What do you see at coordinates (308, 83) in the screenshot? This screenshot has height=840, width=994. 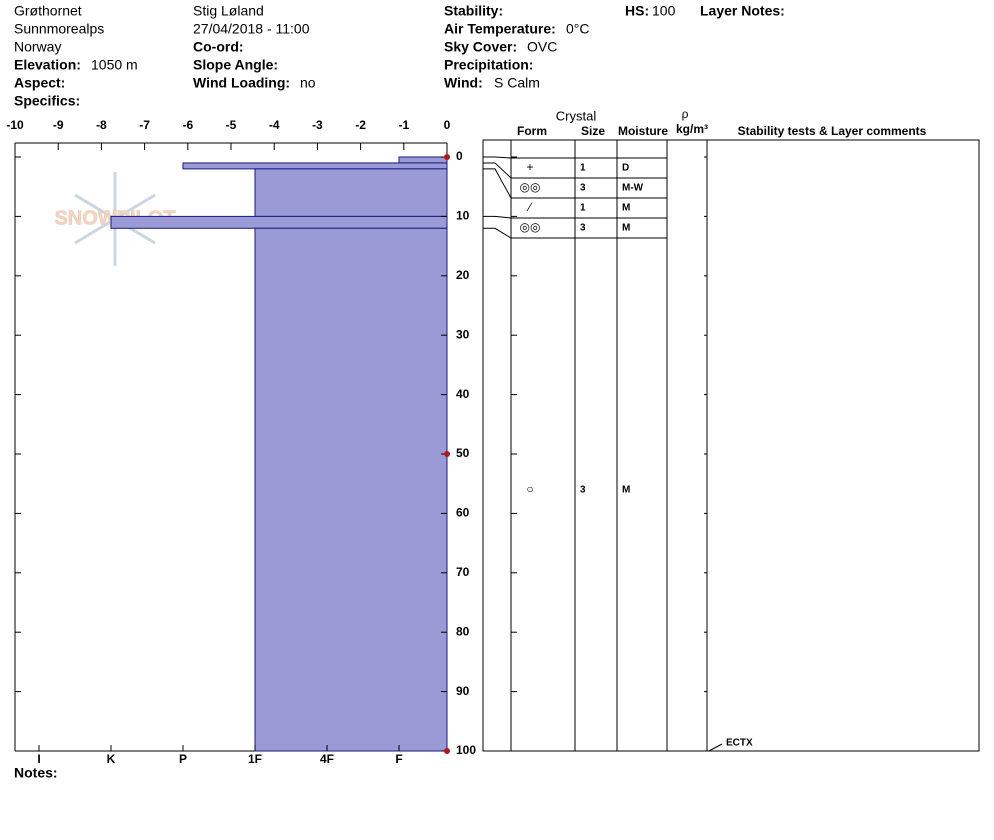 I see `value: no` at bounding box center [308, 83].